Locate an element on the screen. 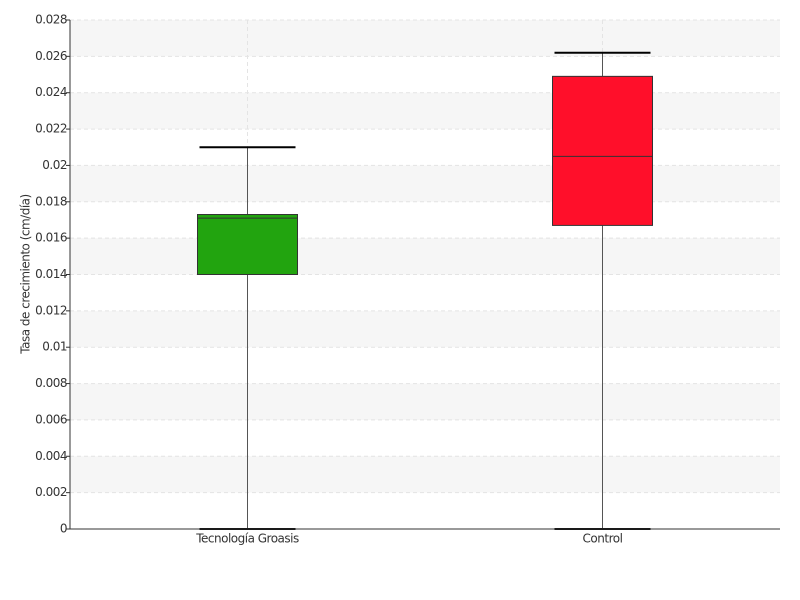 The height and width of the screenshot is (600, 800). y-tick-label: 0.008 is located at coordinates (51, 383).